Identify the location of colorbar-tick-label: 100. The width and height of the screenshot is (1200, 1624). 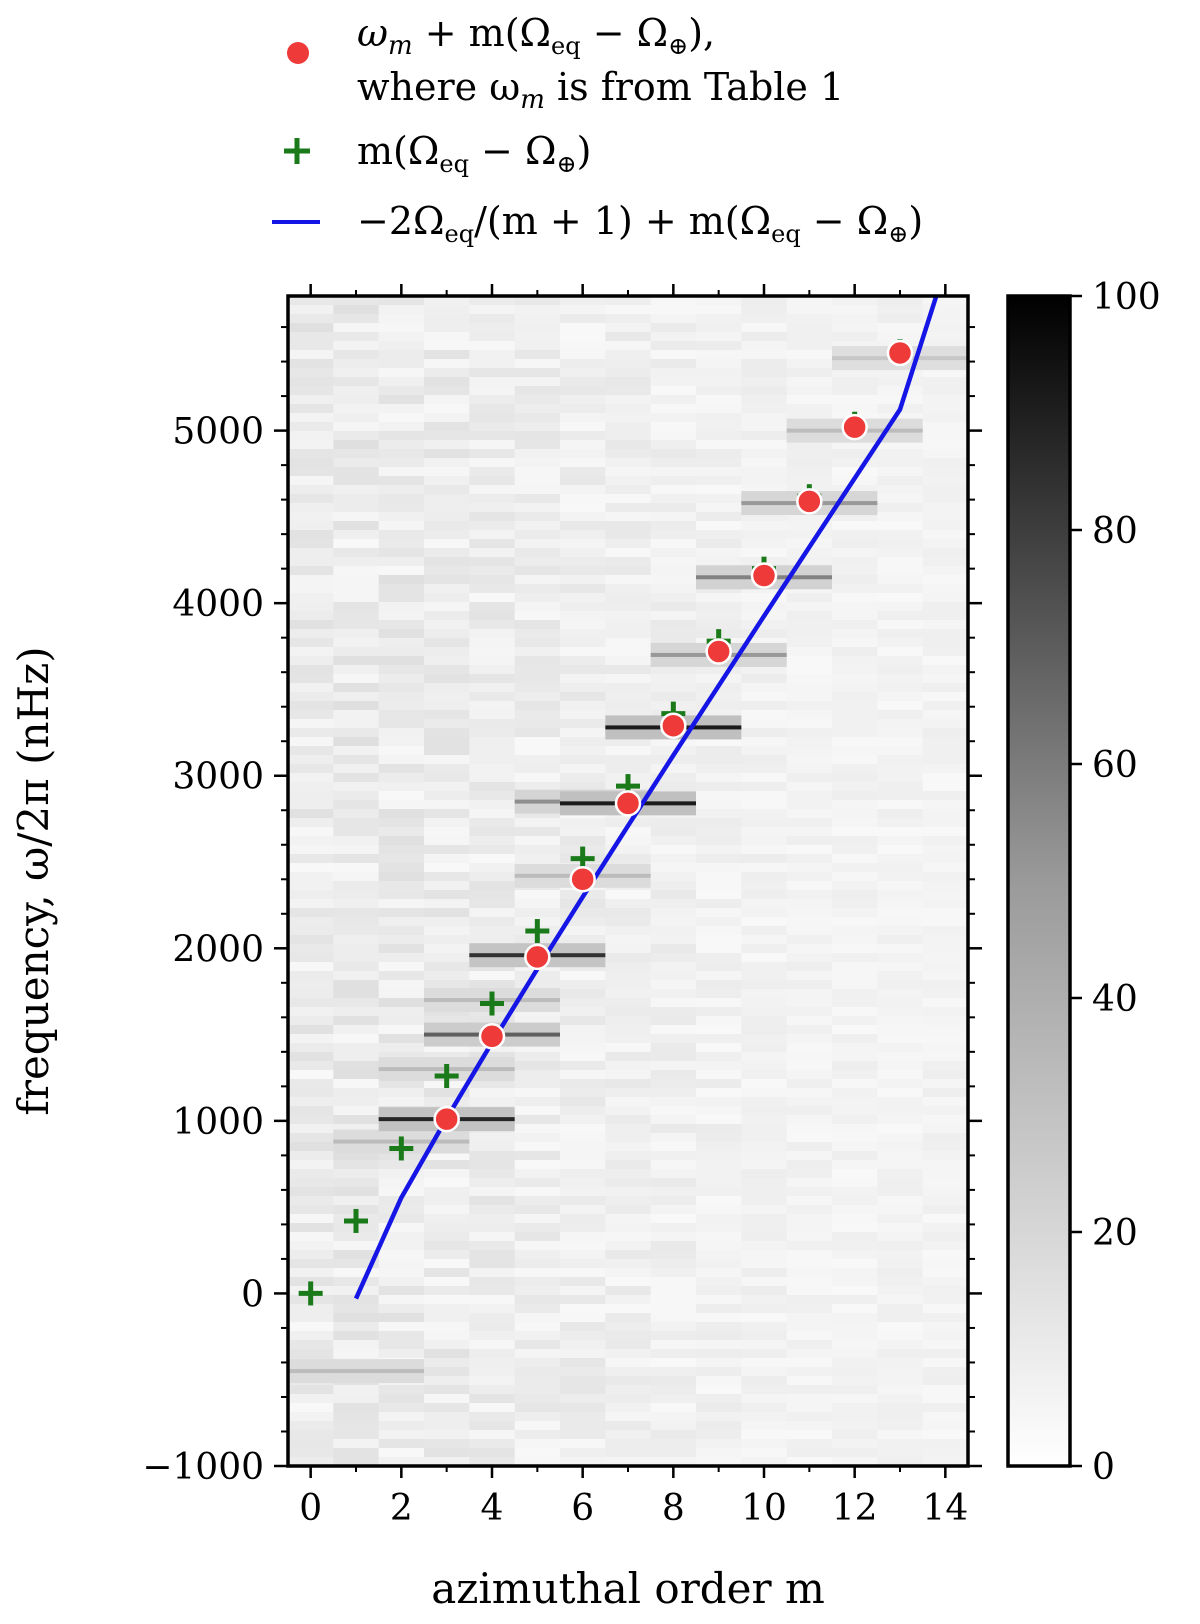
(1126, 297).